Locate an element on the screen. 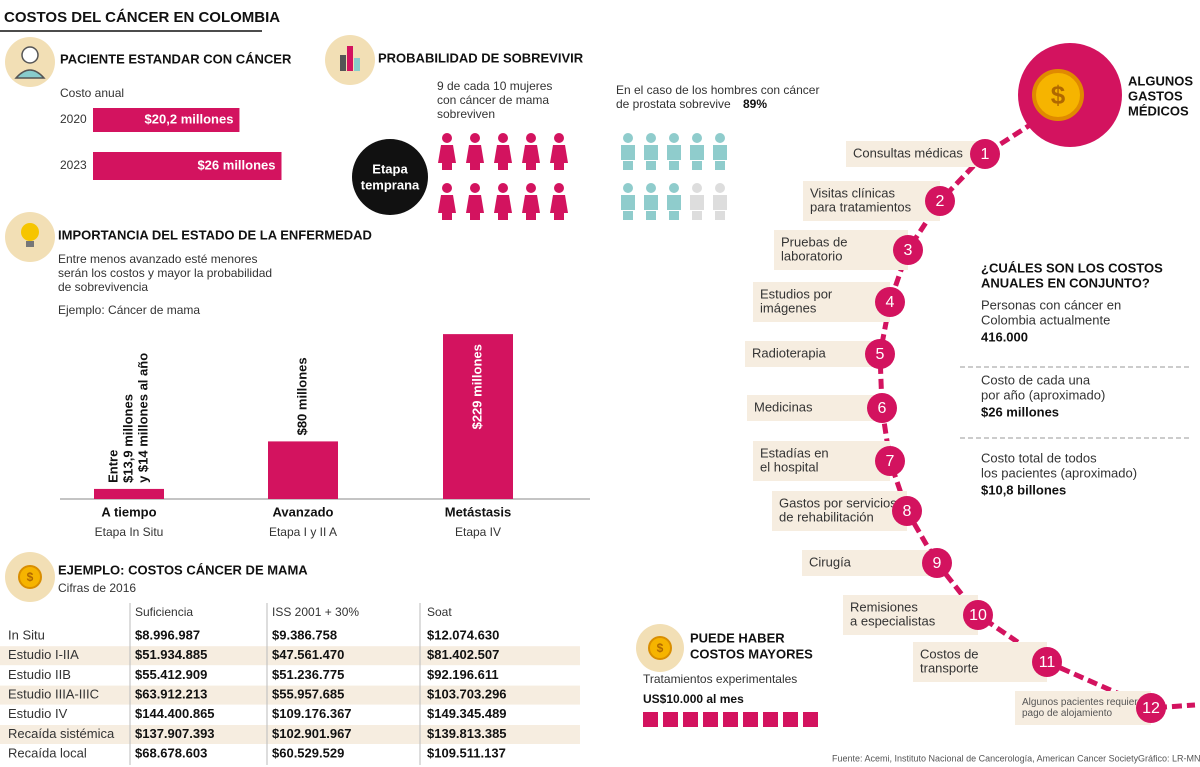 Image resolution: width=1200 pixels, height=767 pixels. section-heading: COSTOS MAYORES is located at coordinates (751, 653).